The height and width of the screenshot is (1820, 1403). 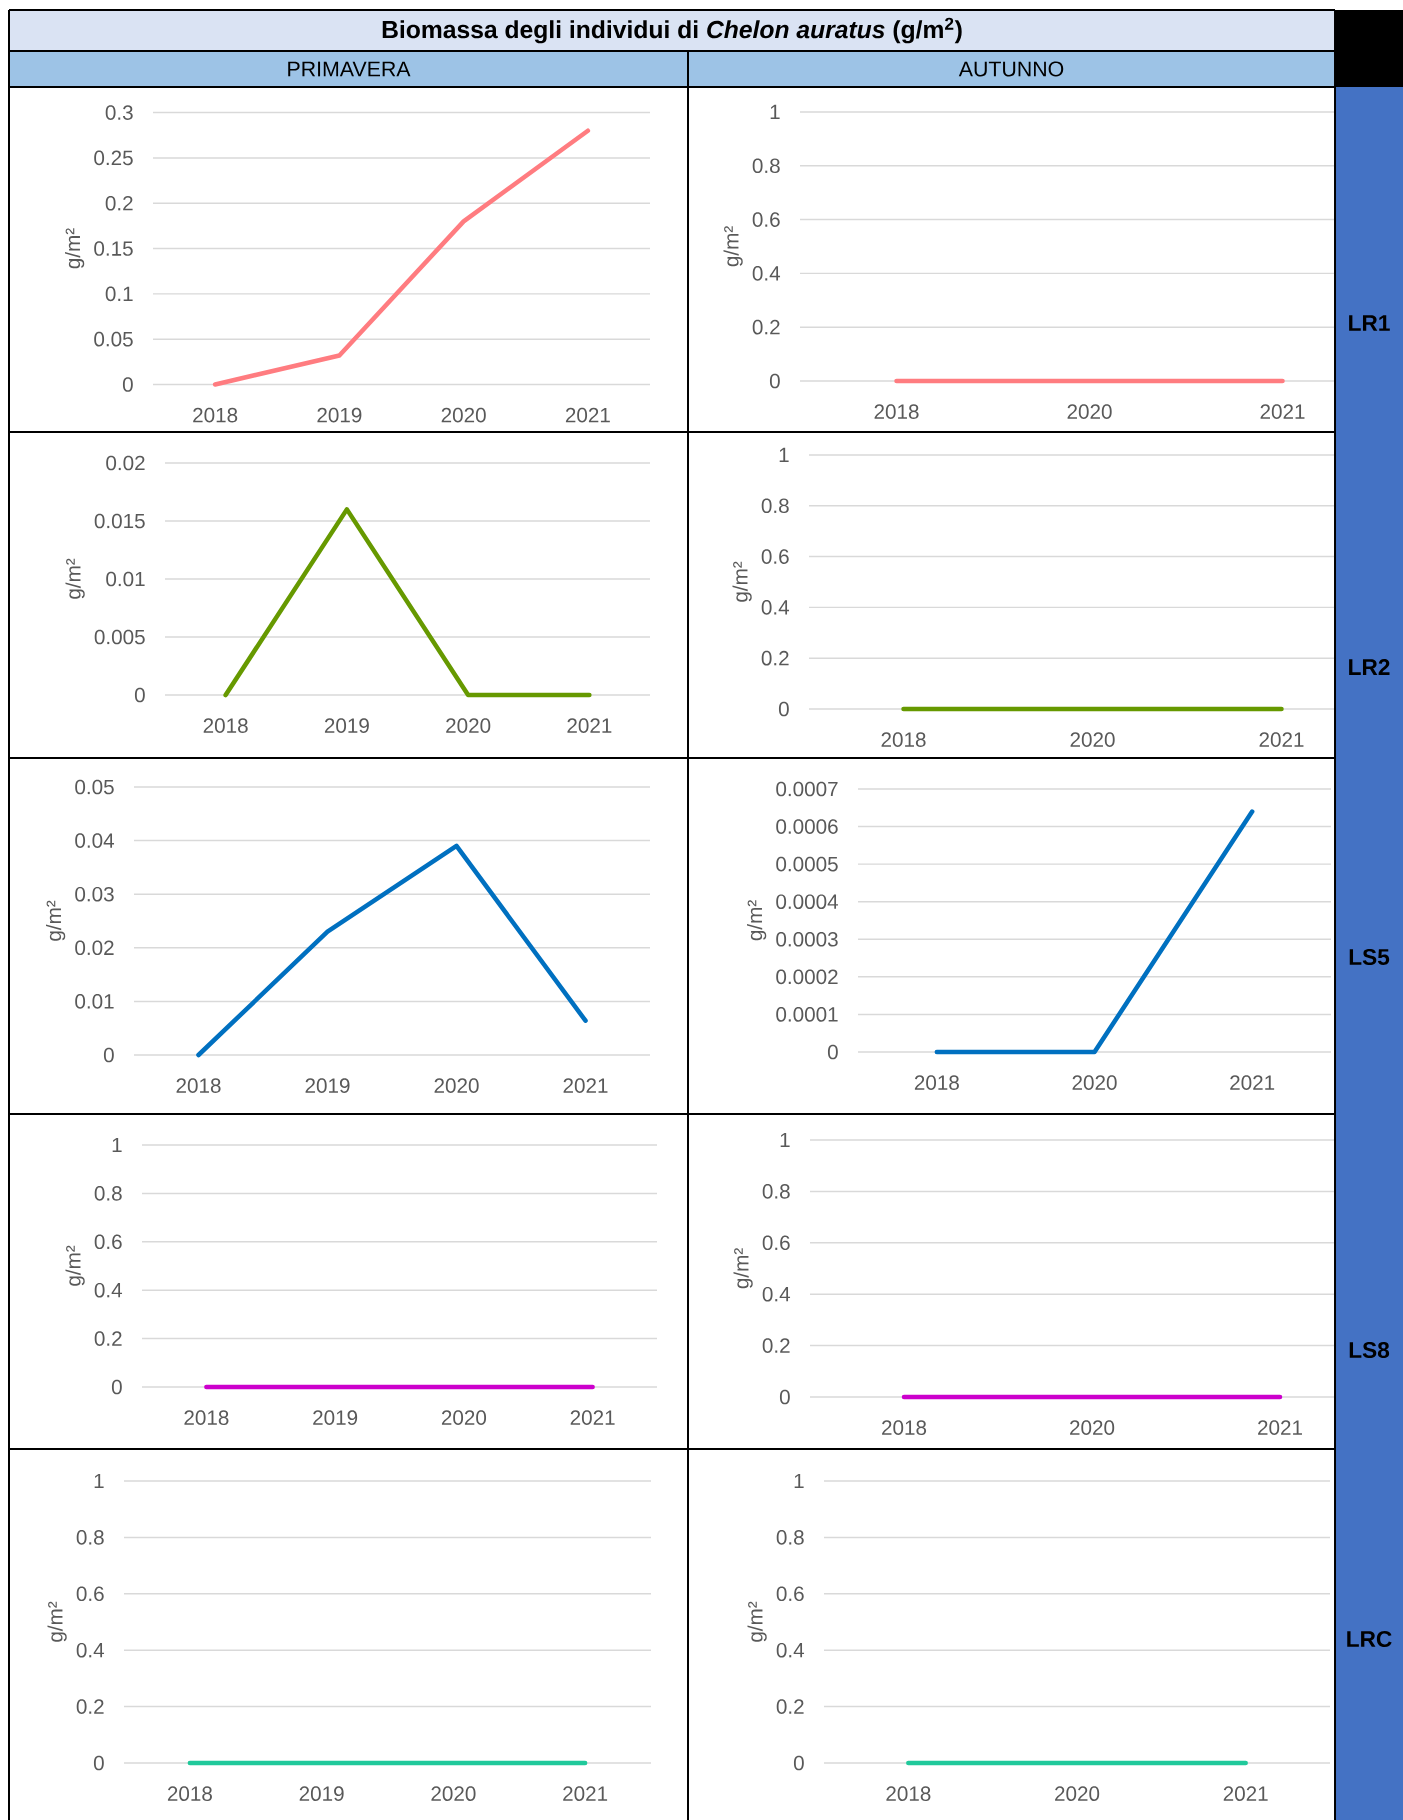 I want to click on y-tick-label: 0.0002, so click(x=807, y=977).